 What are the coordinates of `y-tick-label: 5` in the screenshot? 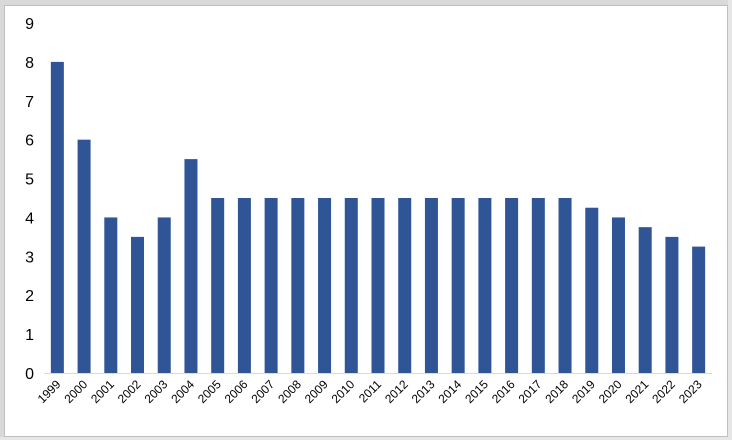 It's located at (29, 180).